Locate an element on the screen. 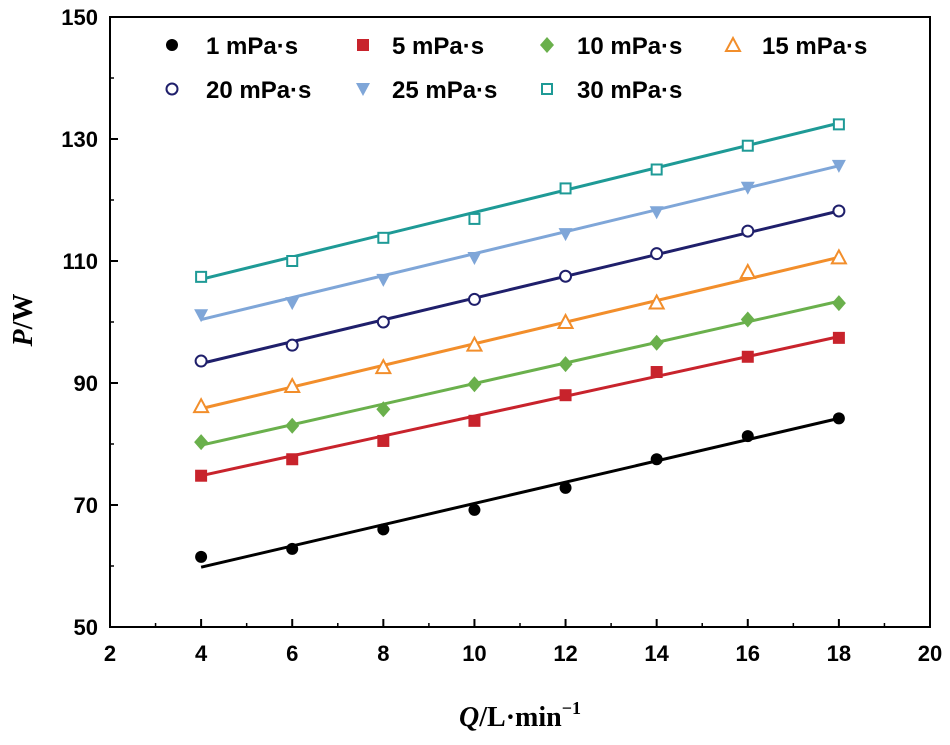 The width and height of the screenshot is (950, 745). x-tick-label: 10 is located at coordinates (474, 653).